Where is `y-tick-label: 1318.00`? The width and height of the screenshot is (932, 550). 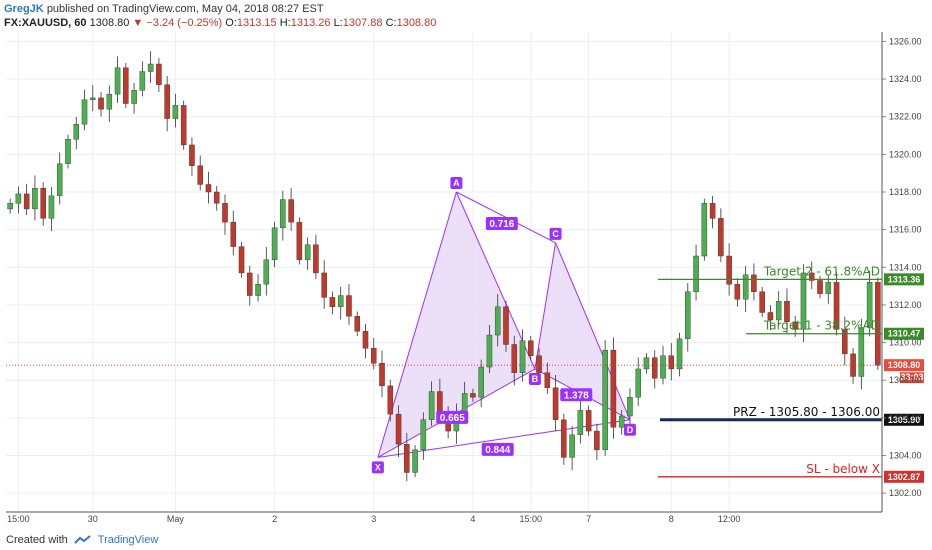
y-tick-label: 1318.00 is located at coordinates (905, 192).